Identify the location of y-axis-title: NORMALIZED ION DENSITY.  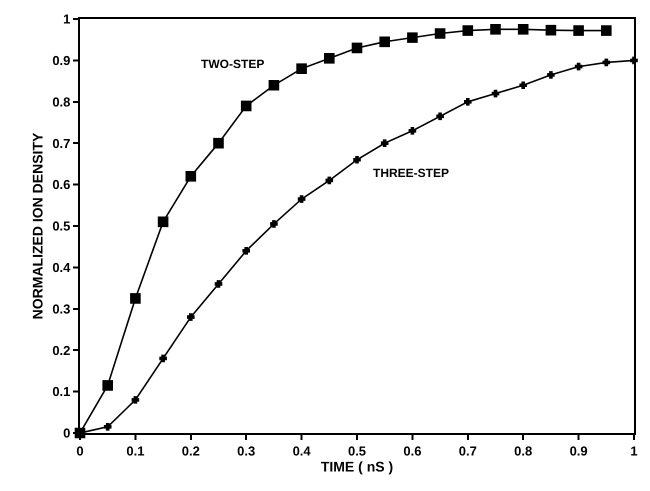
(37, 226).